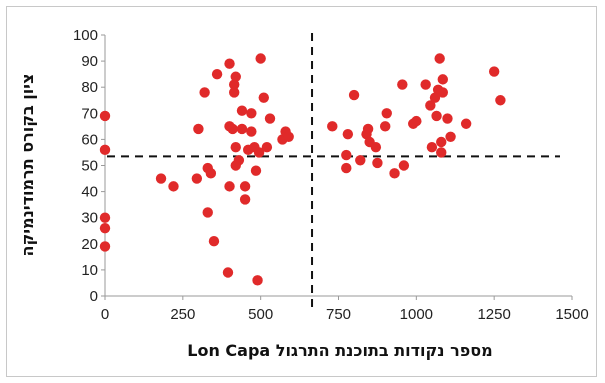 This screenshot has height=383, width=605. I want to click on y-tick-label: 60, so click(89, 139).